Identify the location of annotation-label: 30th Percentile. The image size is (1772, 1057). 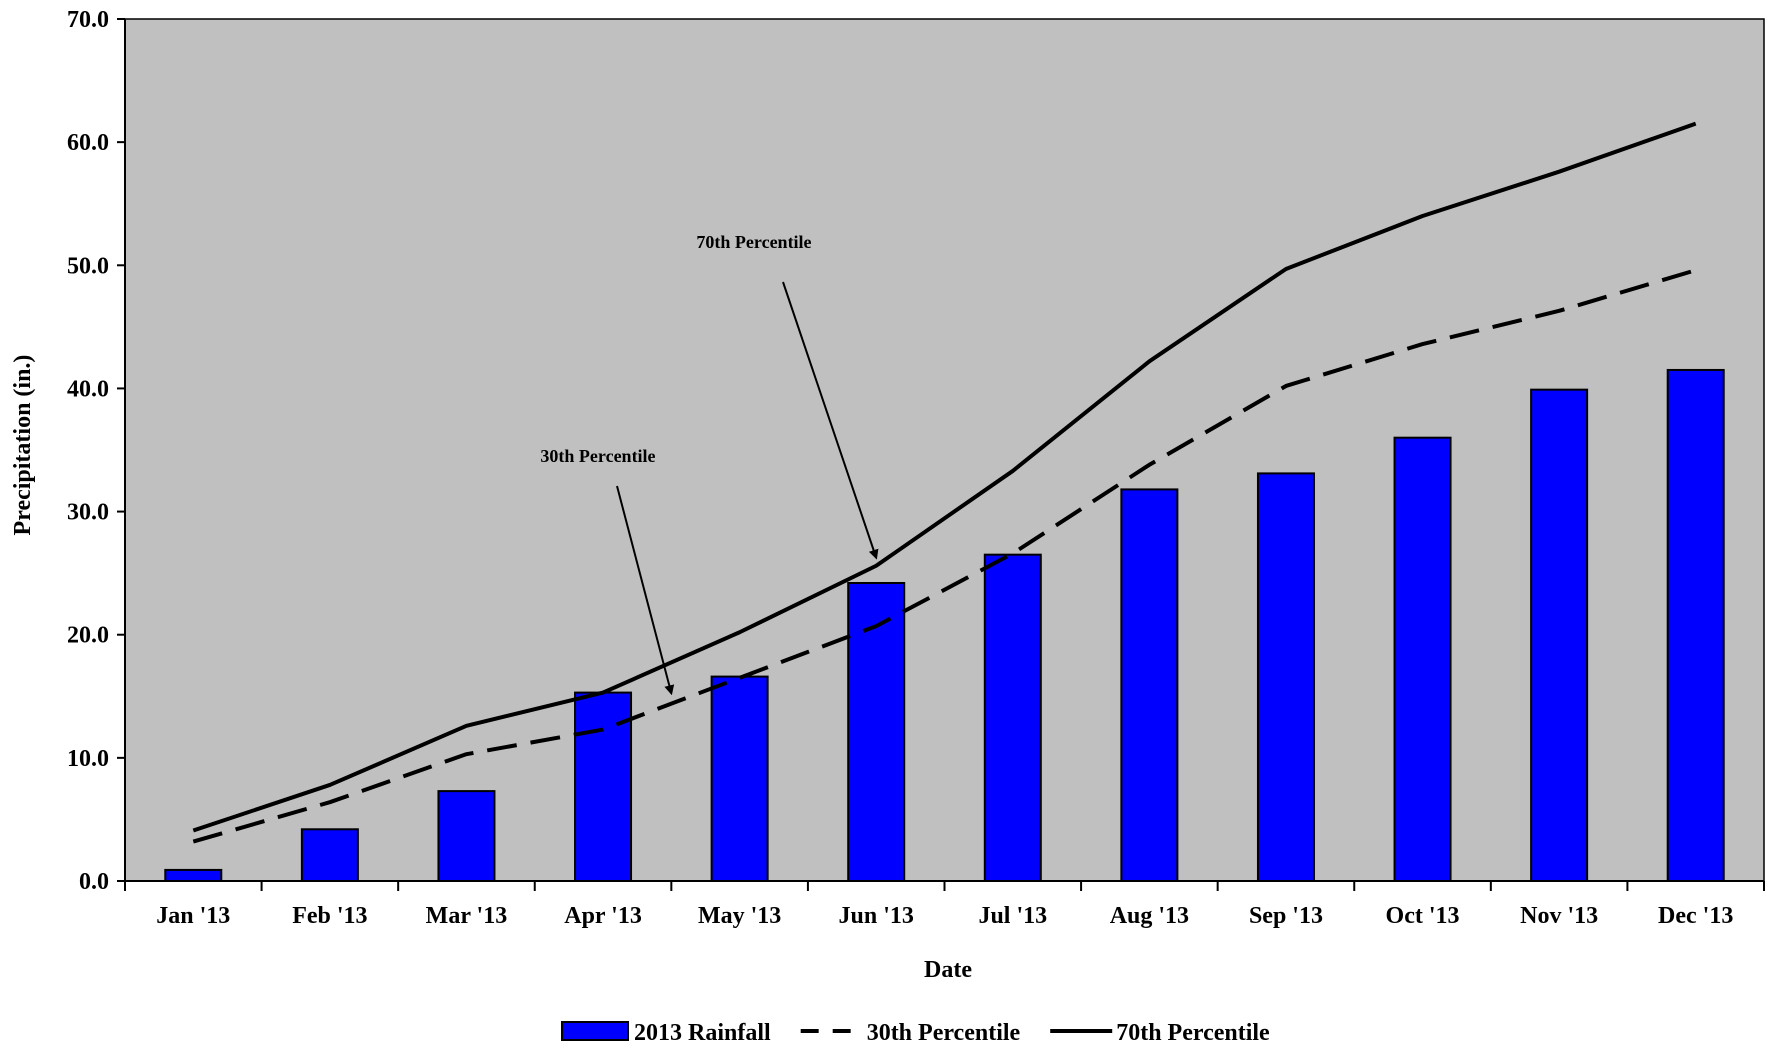
(597, 456).